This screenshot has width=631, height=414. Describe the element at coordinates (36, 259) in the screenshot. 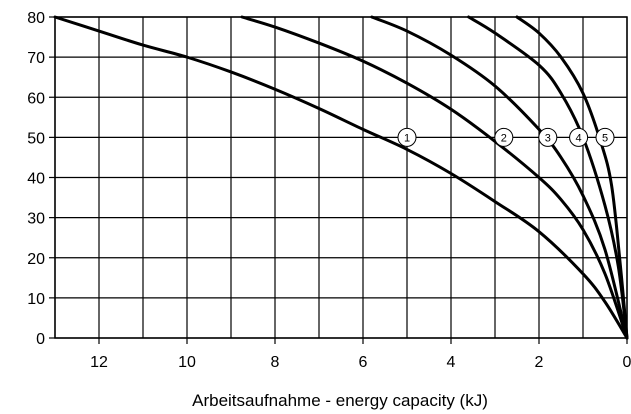

I see `y-tick-label-20: 20` at that location.